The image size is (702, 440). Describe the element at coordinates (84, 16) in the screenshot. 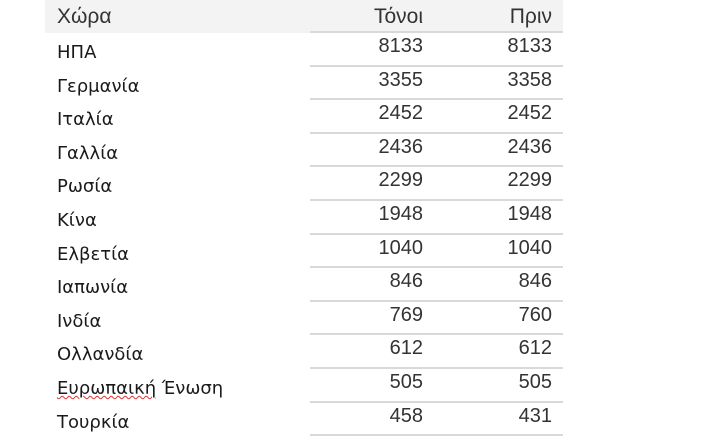

I see `header-country: Χώρα` at that location.